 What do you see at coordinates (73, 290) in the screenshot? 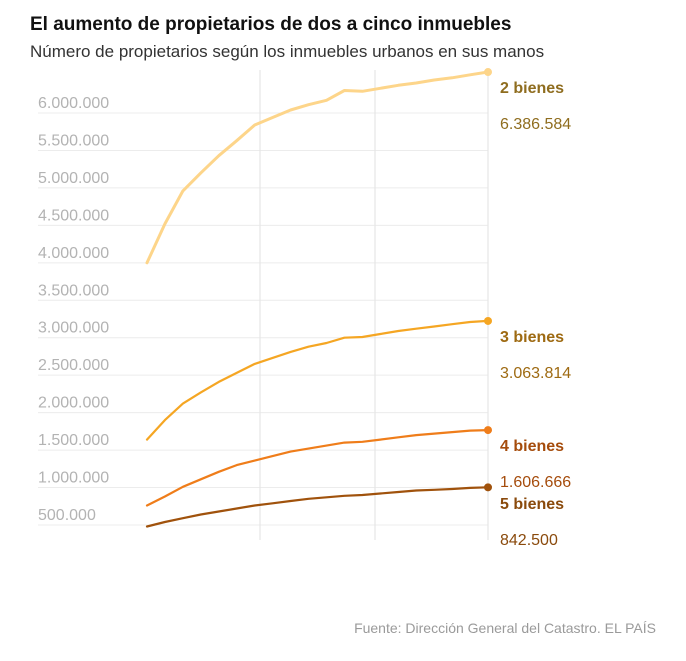
I see `y-tick-label: 3.500.000` at bounding box center [73, 290].